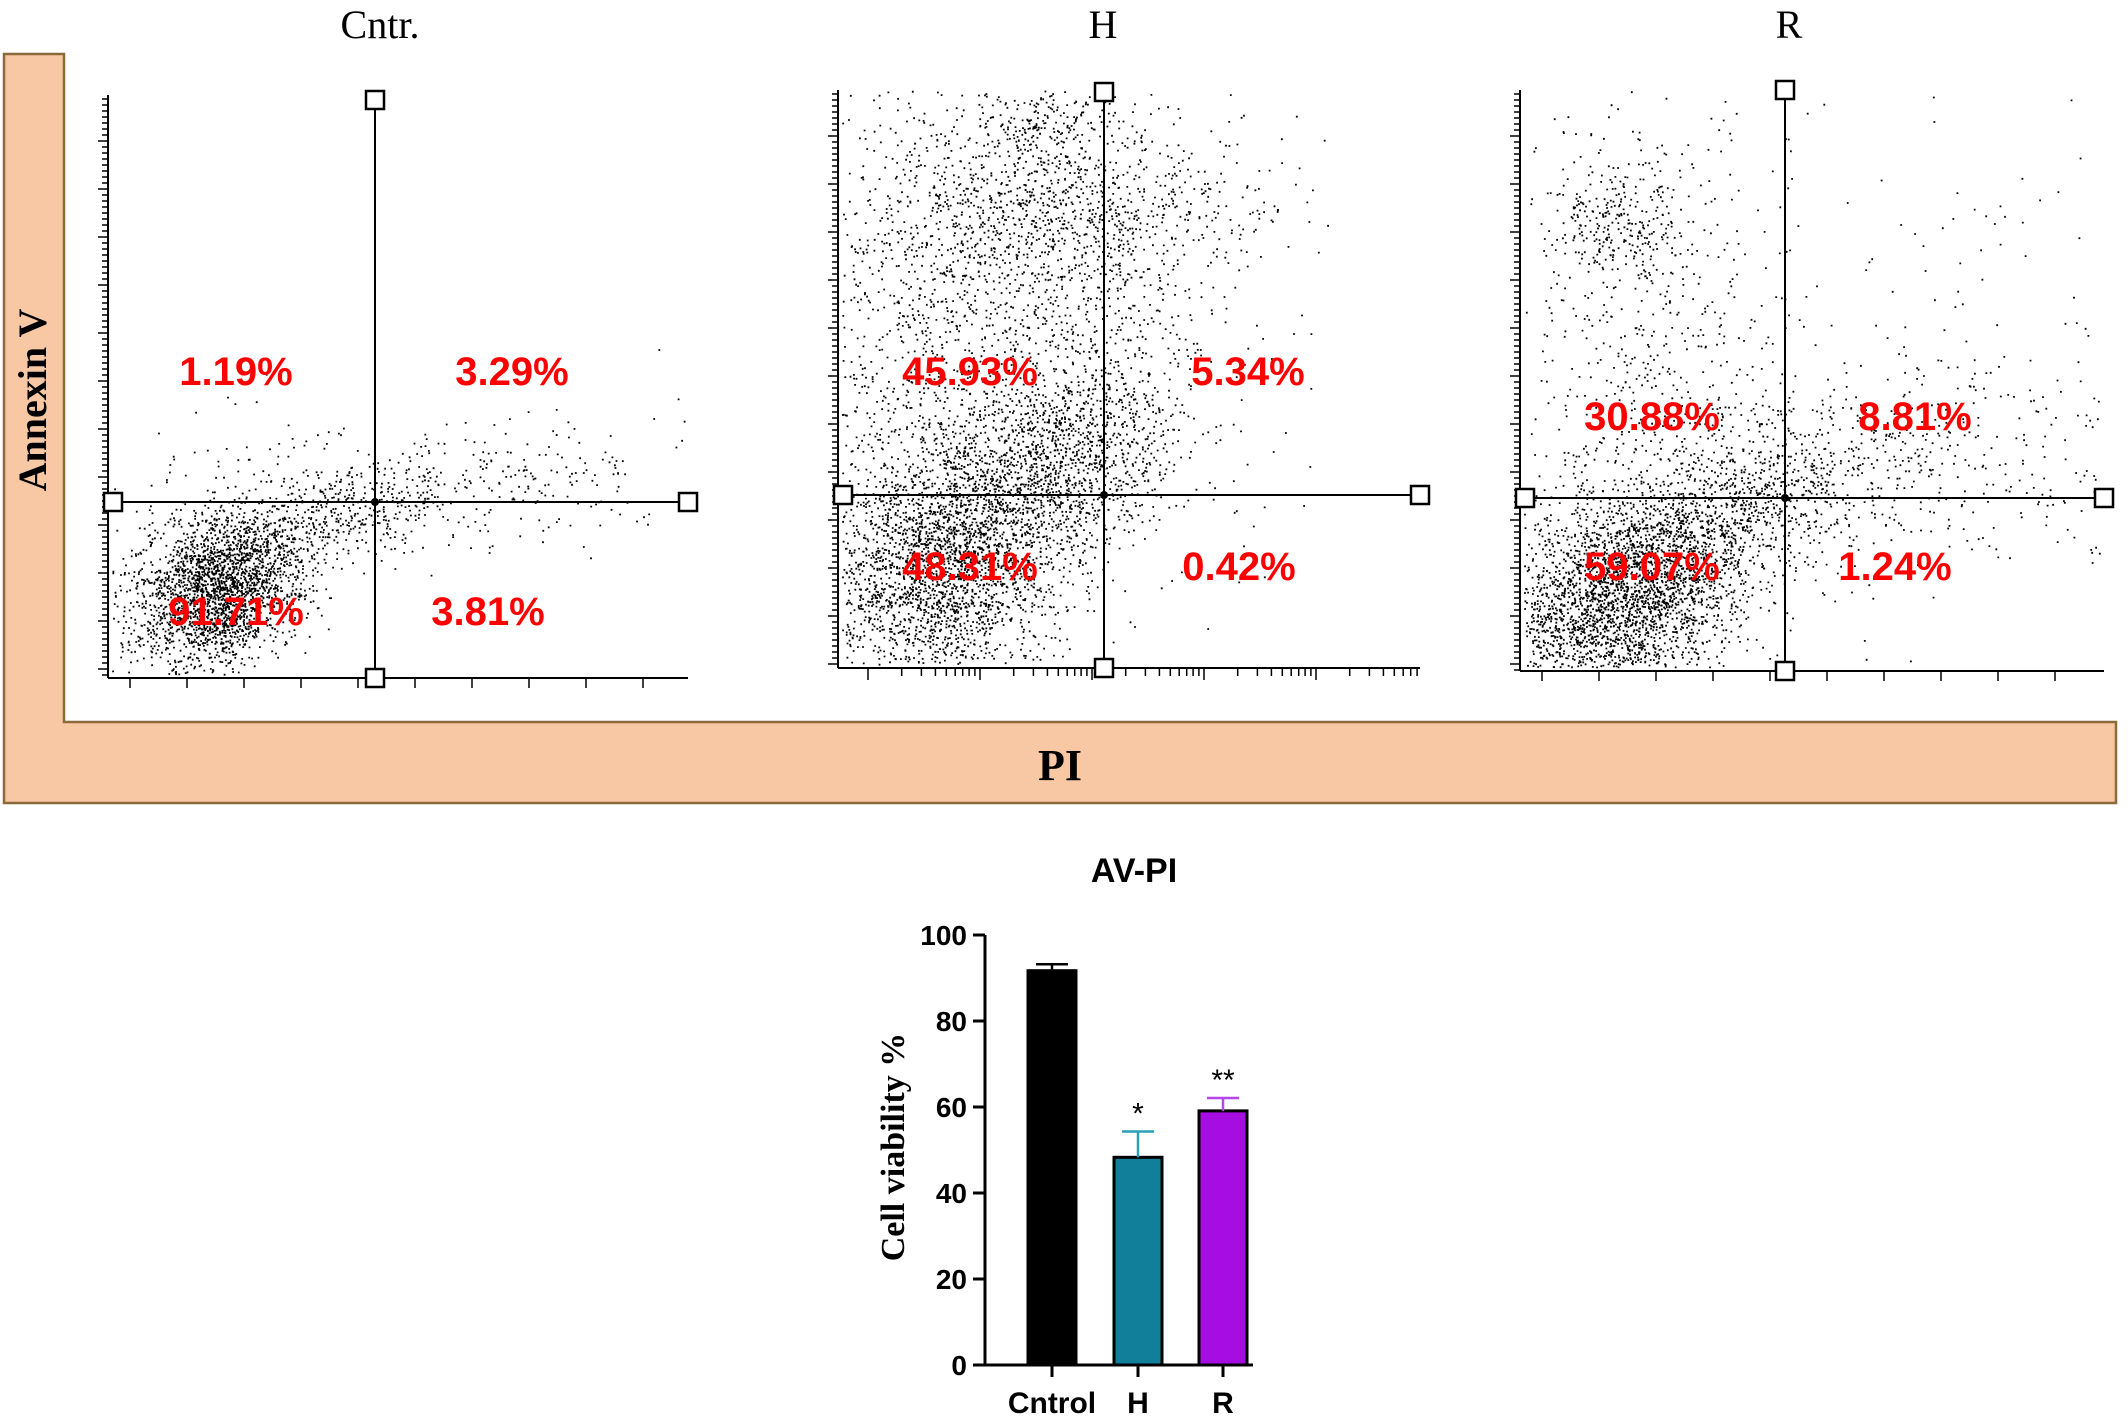 The image size is (2128, 1421). Describe the element at coordinates (951, 1193) in the screenshot. I see `bar-y-tick-label: 40` at that location.